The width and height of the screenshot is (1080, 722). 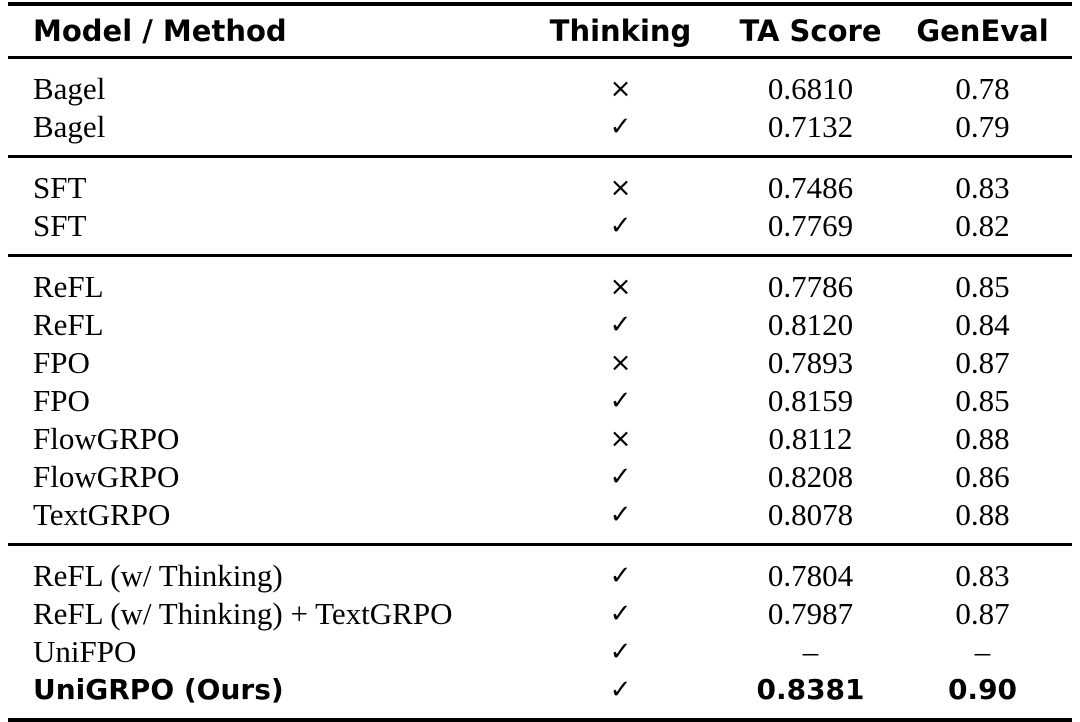 I want to click on model-cell: ReFL (w/ Thinking), so click(x=158, y=575).